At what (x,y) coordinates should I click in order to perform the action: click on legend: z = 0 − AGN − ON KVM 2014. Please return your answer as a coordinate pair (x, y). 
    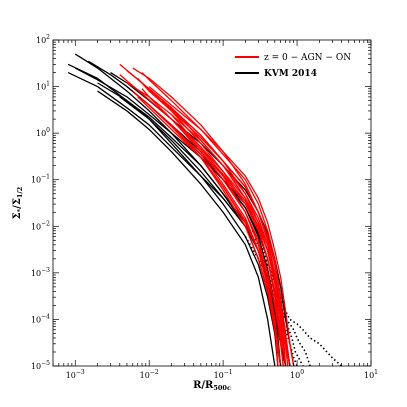
    Looking at the image, I should click on (293, 66).